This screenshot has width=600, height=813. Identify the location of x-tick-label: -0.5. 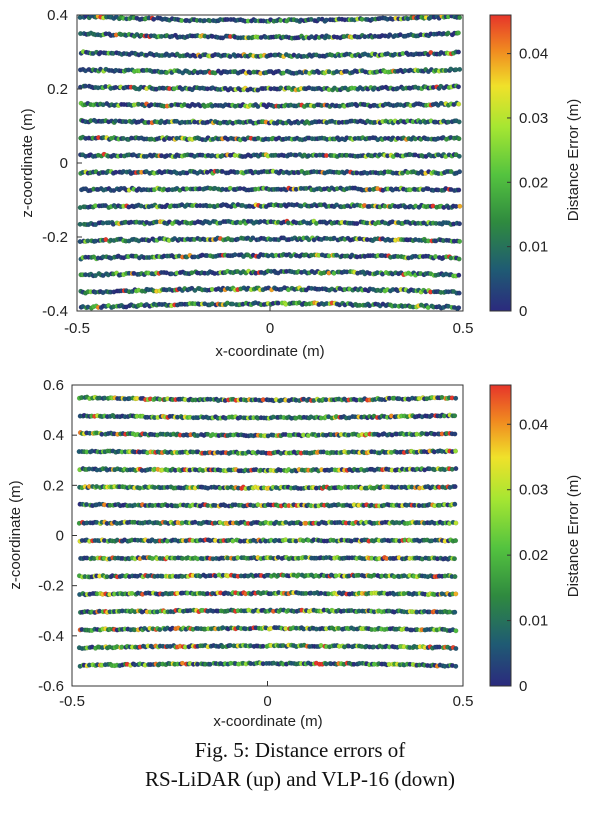
(77, 328).